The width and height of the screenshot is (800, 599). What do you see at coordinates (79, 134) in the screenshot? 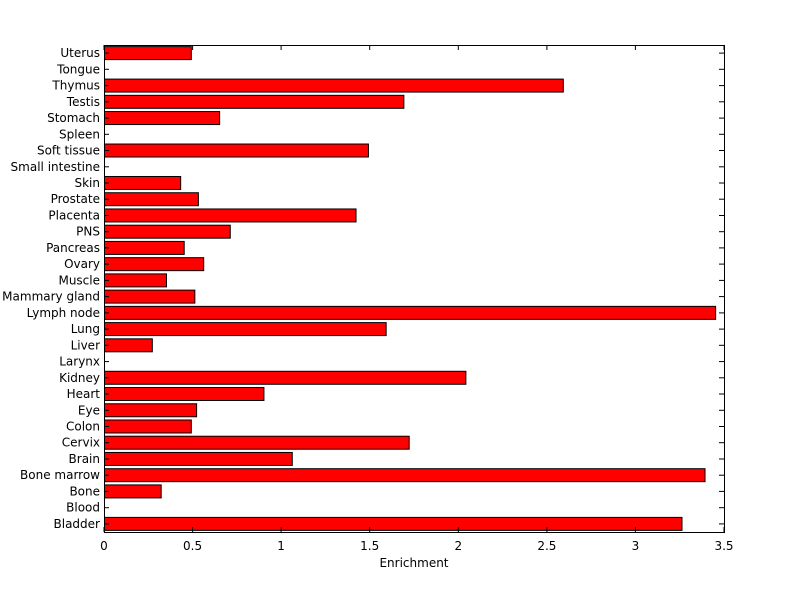
I see `category-label: Spleen` at bounding box center [79, 134].